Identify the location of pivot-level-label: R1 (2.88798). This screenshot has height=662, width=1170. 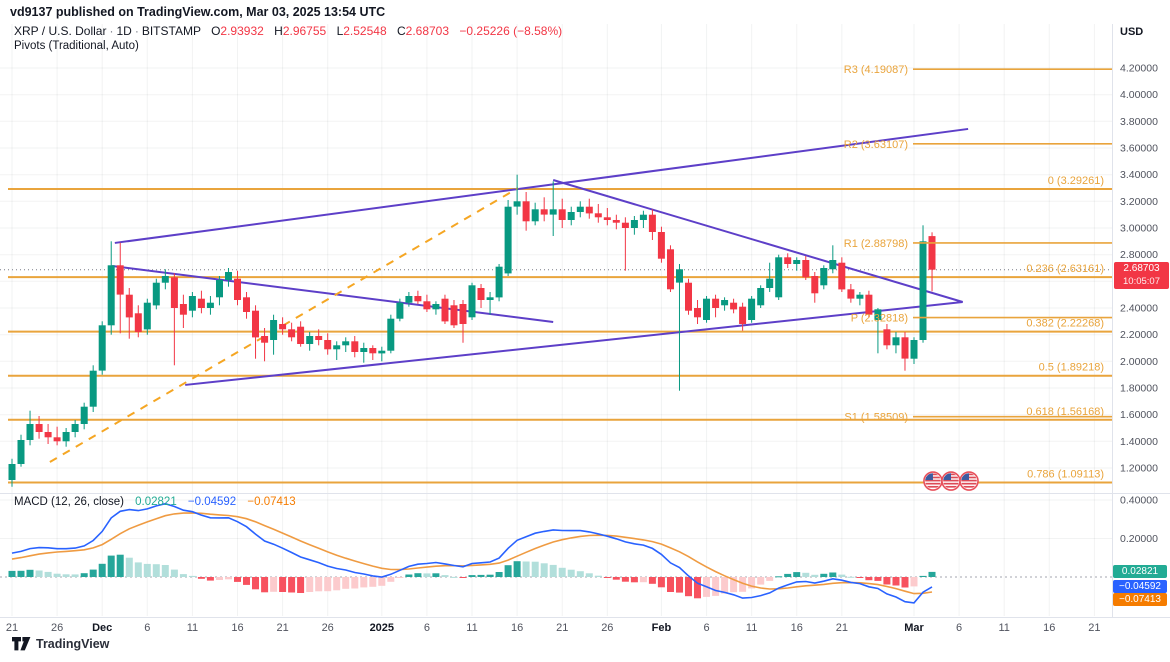
(876, 244).